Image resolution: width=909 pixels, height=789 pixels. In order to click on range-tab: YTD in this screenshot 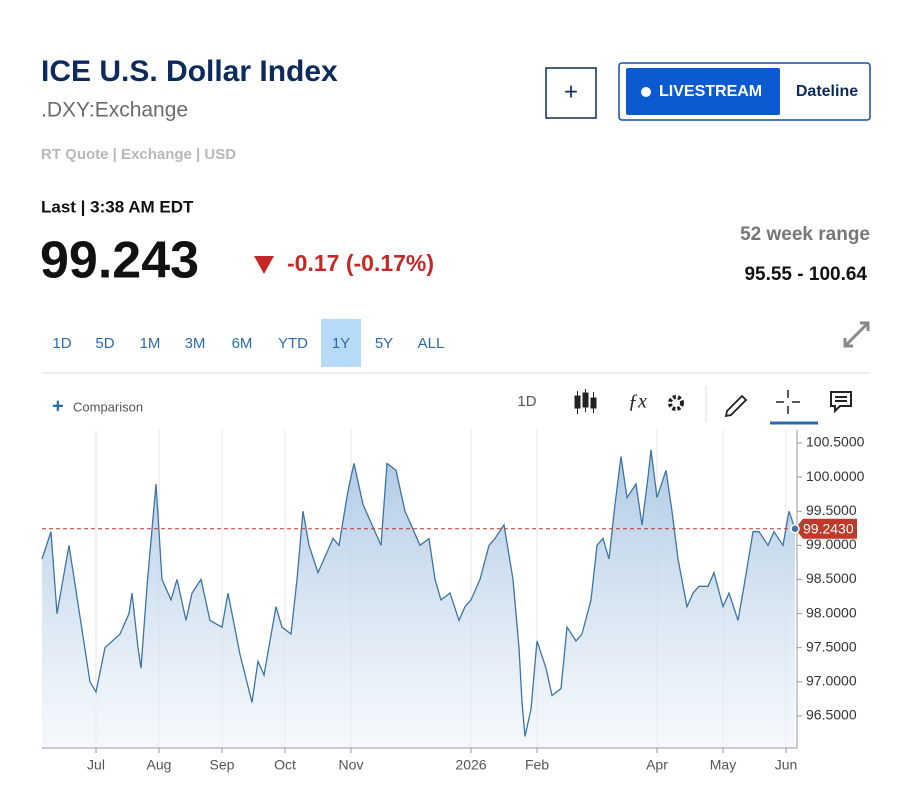, I will do `click(293, 343)`.